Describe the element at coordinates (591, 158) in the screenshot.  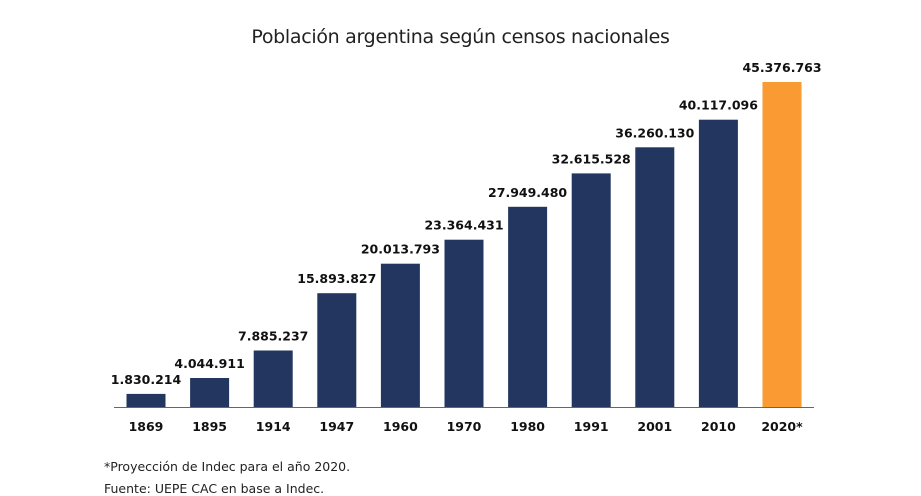
I see `value-label: 32.615.528` at that location.